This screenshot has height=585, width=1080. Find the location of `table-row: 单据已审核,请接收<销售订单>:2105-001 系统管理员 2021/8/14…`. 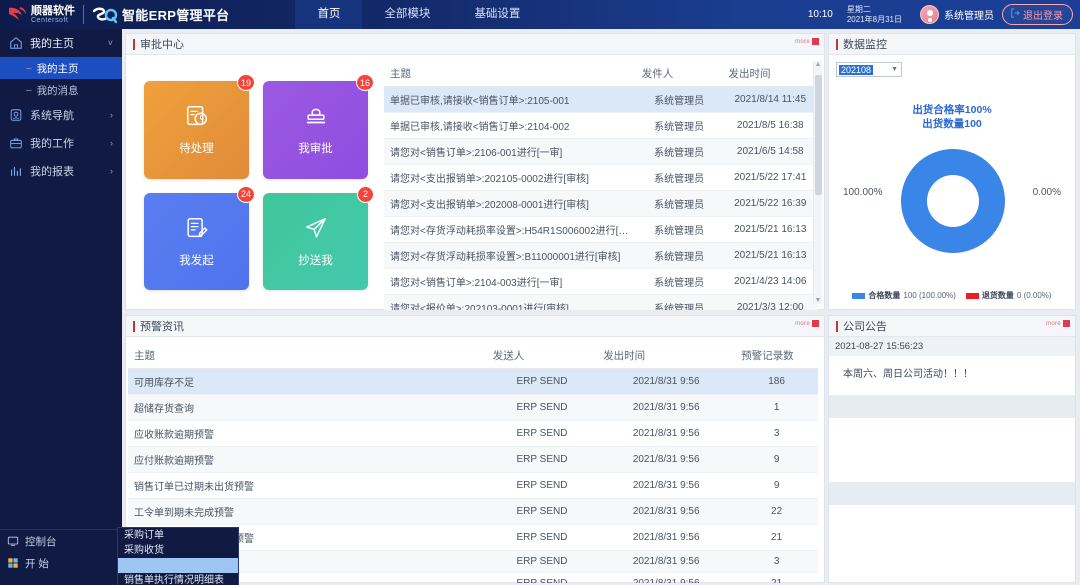

table-row: 单据已审核,请接收<销售订单>:2105-001 系统管理员 2021/8/14… is located at coordinates (601, 99).